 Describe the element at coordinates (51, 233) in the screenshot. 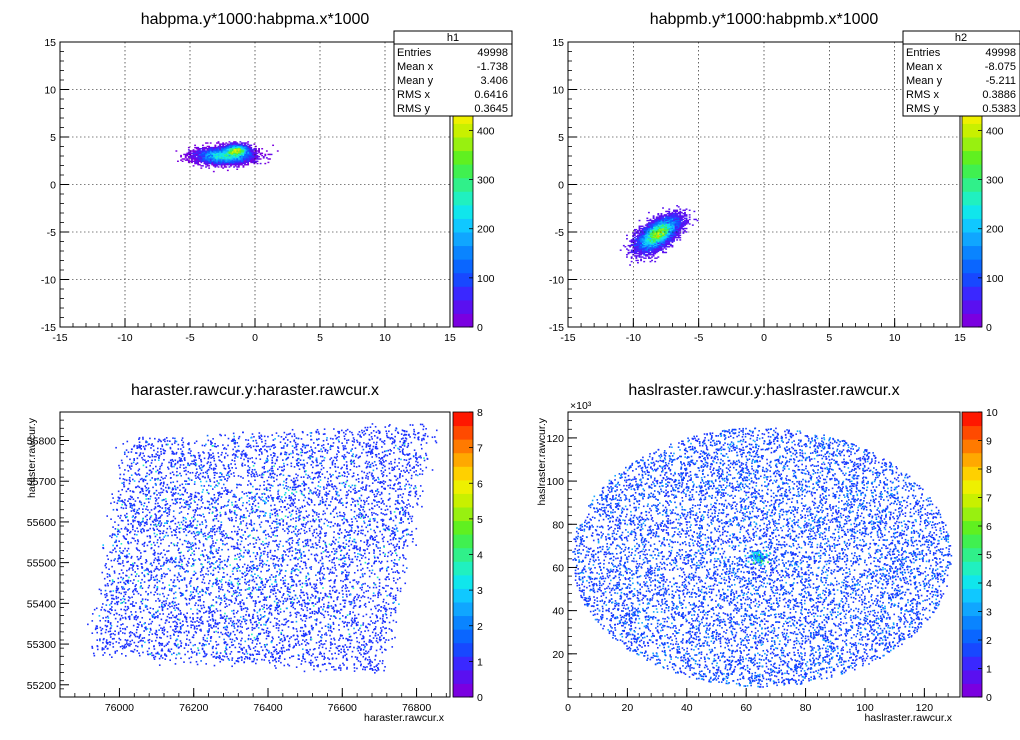

I see `y-tick-label: -5` at that location.